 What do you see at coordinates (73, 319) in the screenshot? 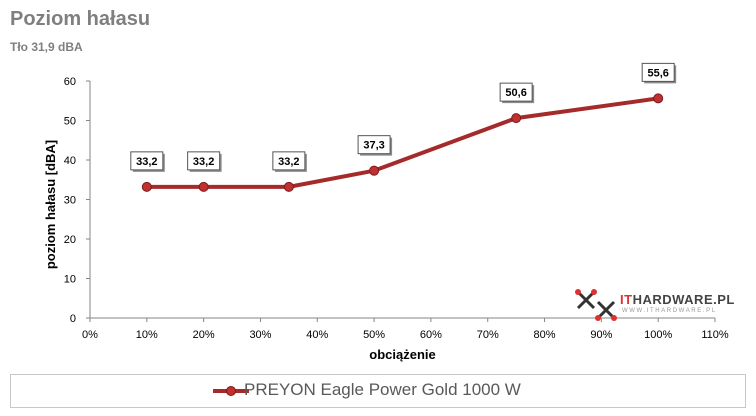
I see `y-tick-label: 0` at bounding box center [73, 319].